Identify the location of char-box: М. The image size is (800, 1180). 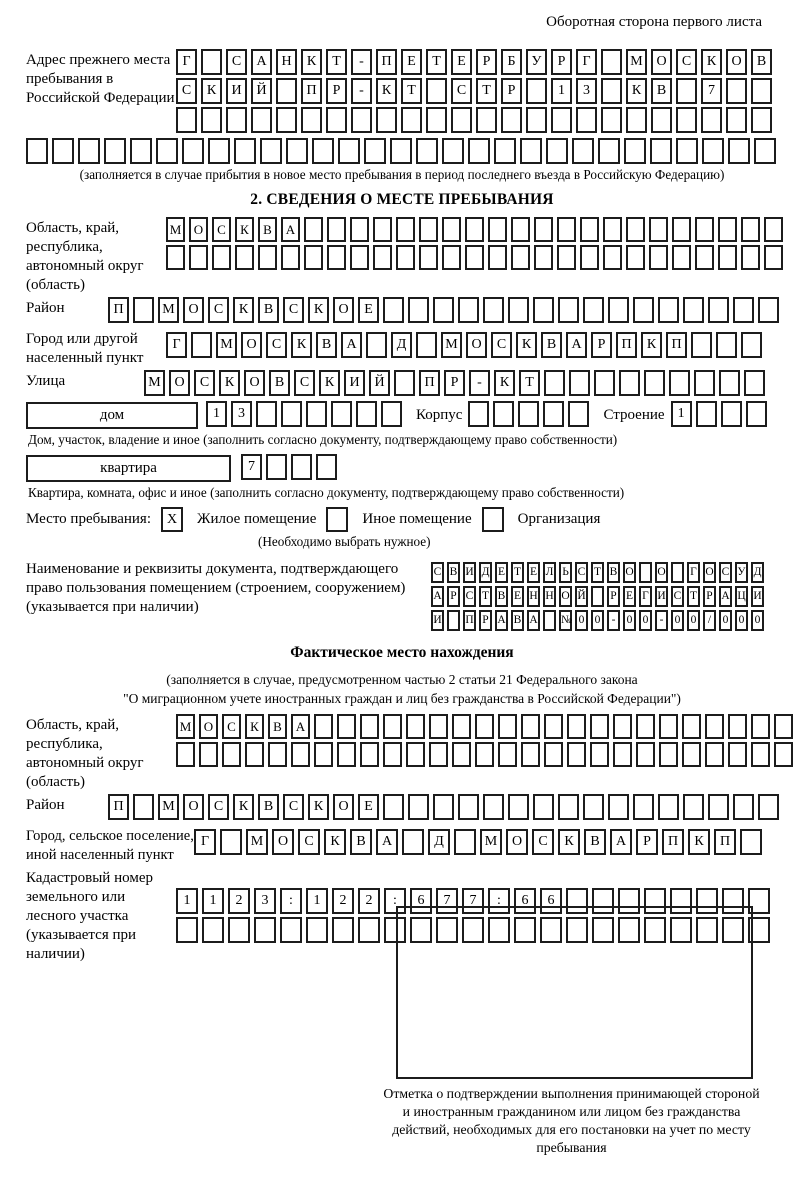
(451, 345).